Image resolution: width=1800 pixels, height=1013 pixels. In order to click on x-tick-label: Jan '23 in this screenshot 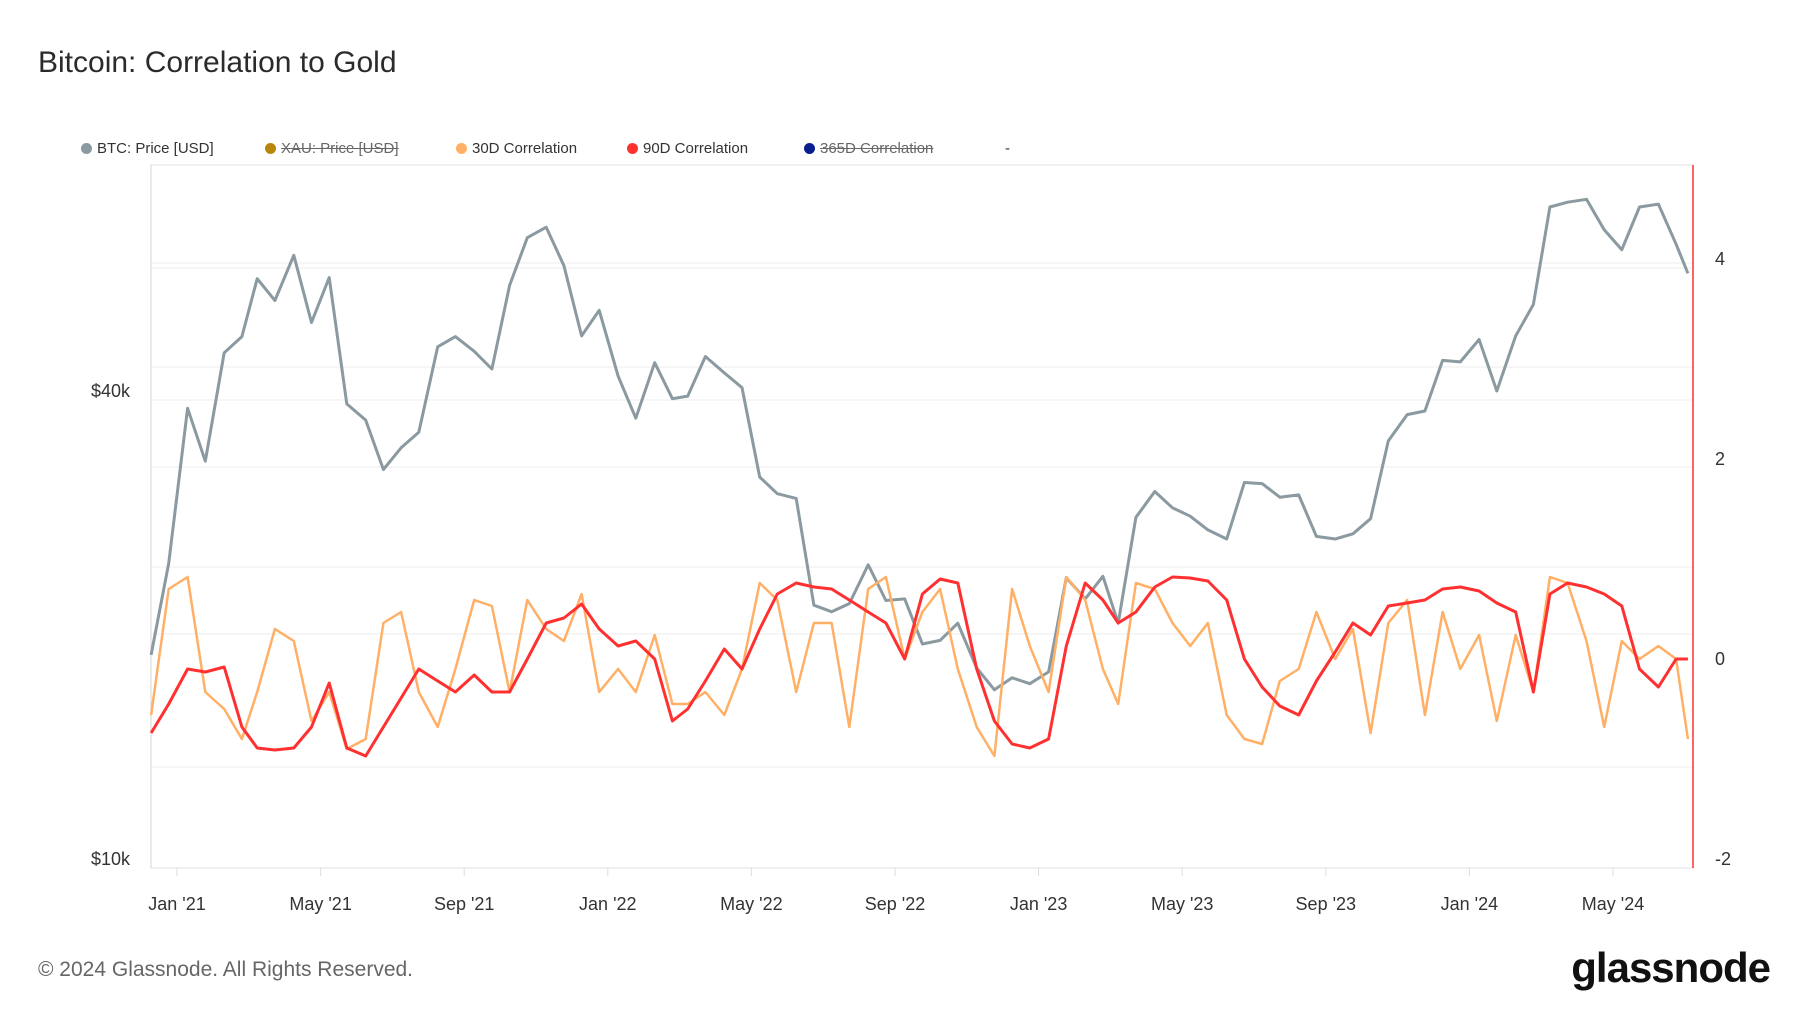, I will do `click(1038, 904)`.